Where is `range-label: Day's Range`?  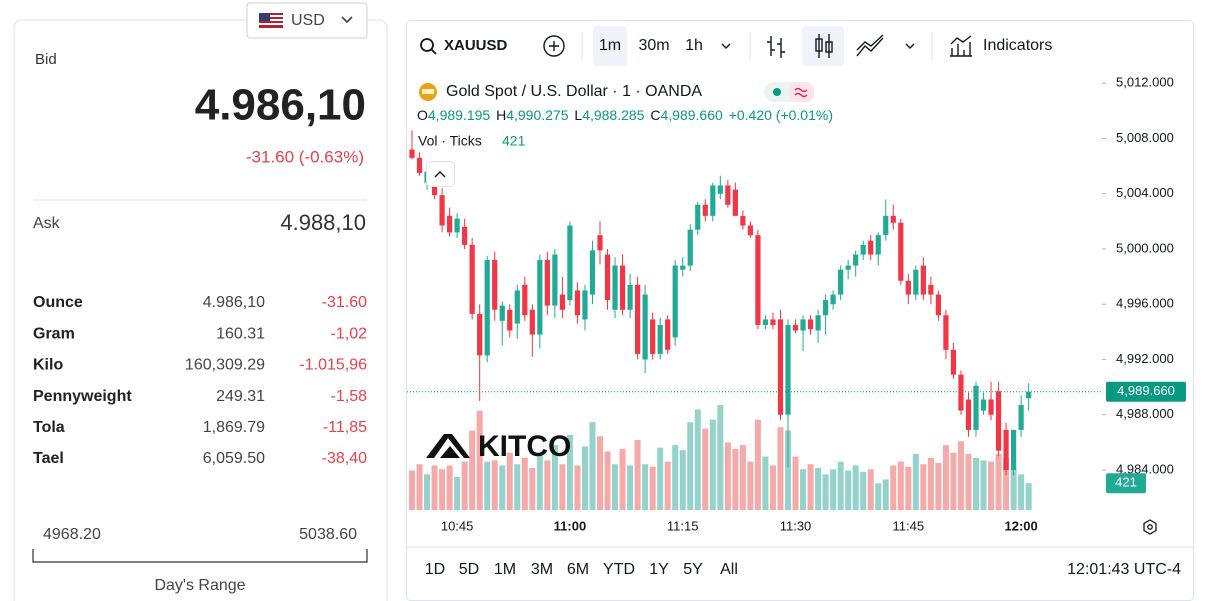
range-label: Day's Range is located at coordinates (199, 585).